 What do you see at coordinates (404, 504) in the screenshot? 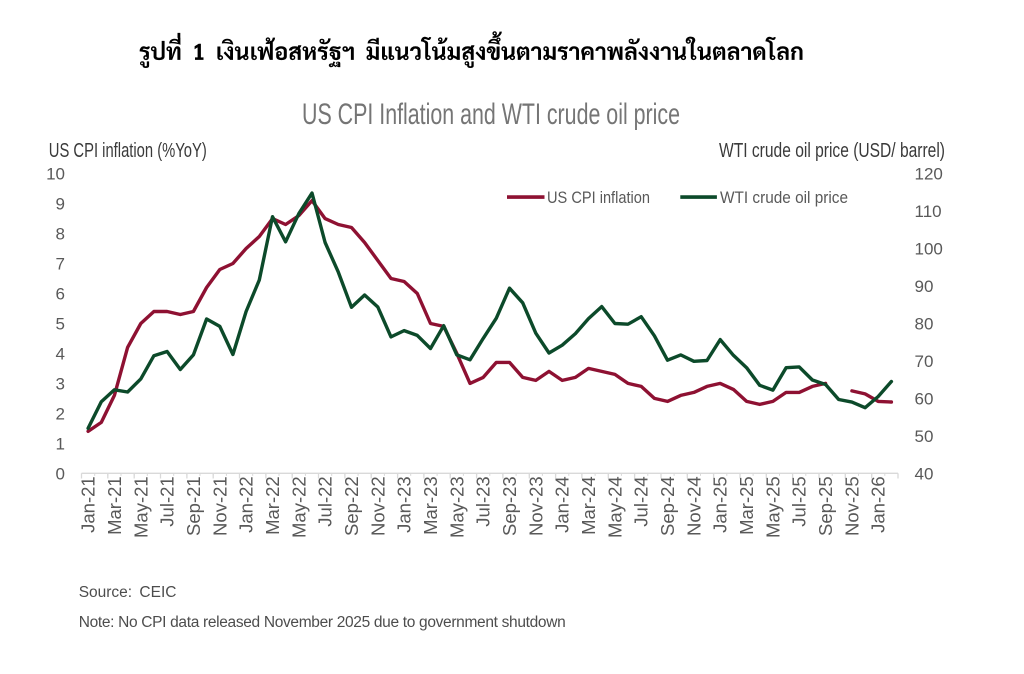
I see `svg-text: Jan-23` at bounding box center [404, 504].